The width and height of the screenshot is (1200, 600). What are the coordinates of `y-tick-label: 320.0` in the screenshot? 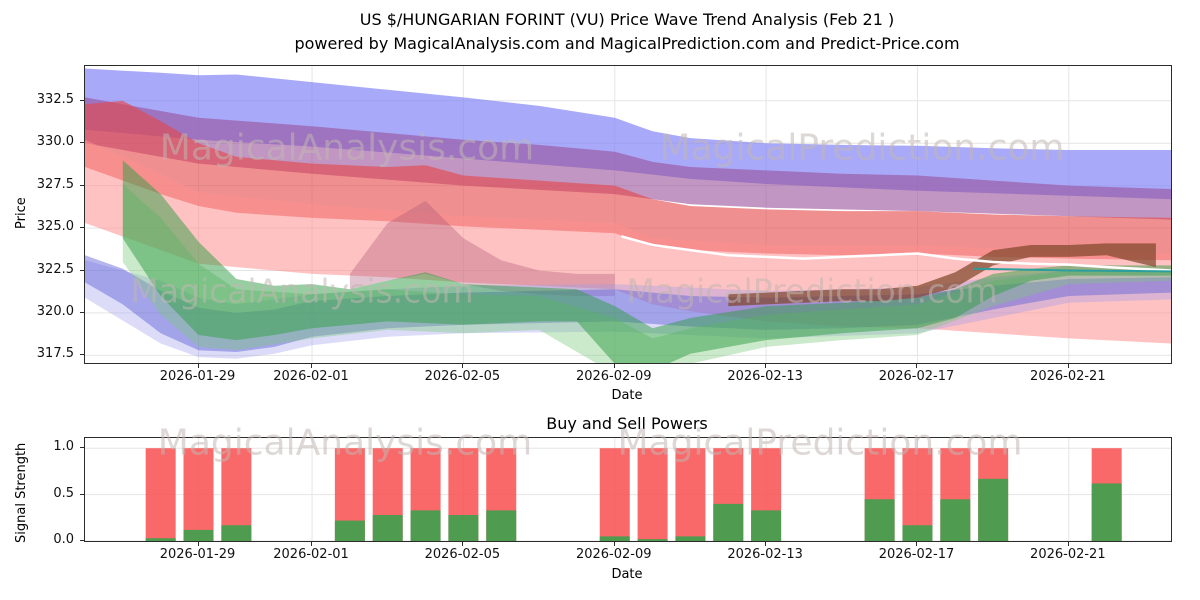 It's located at (55, 311).